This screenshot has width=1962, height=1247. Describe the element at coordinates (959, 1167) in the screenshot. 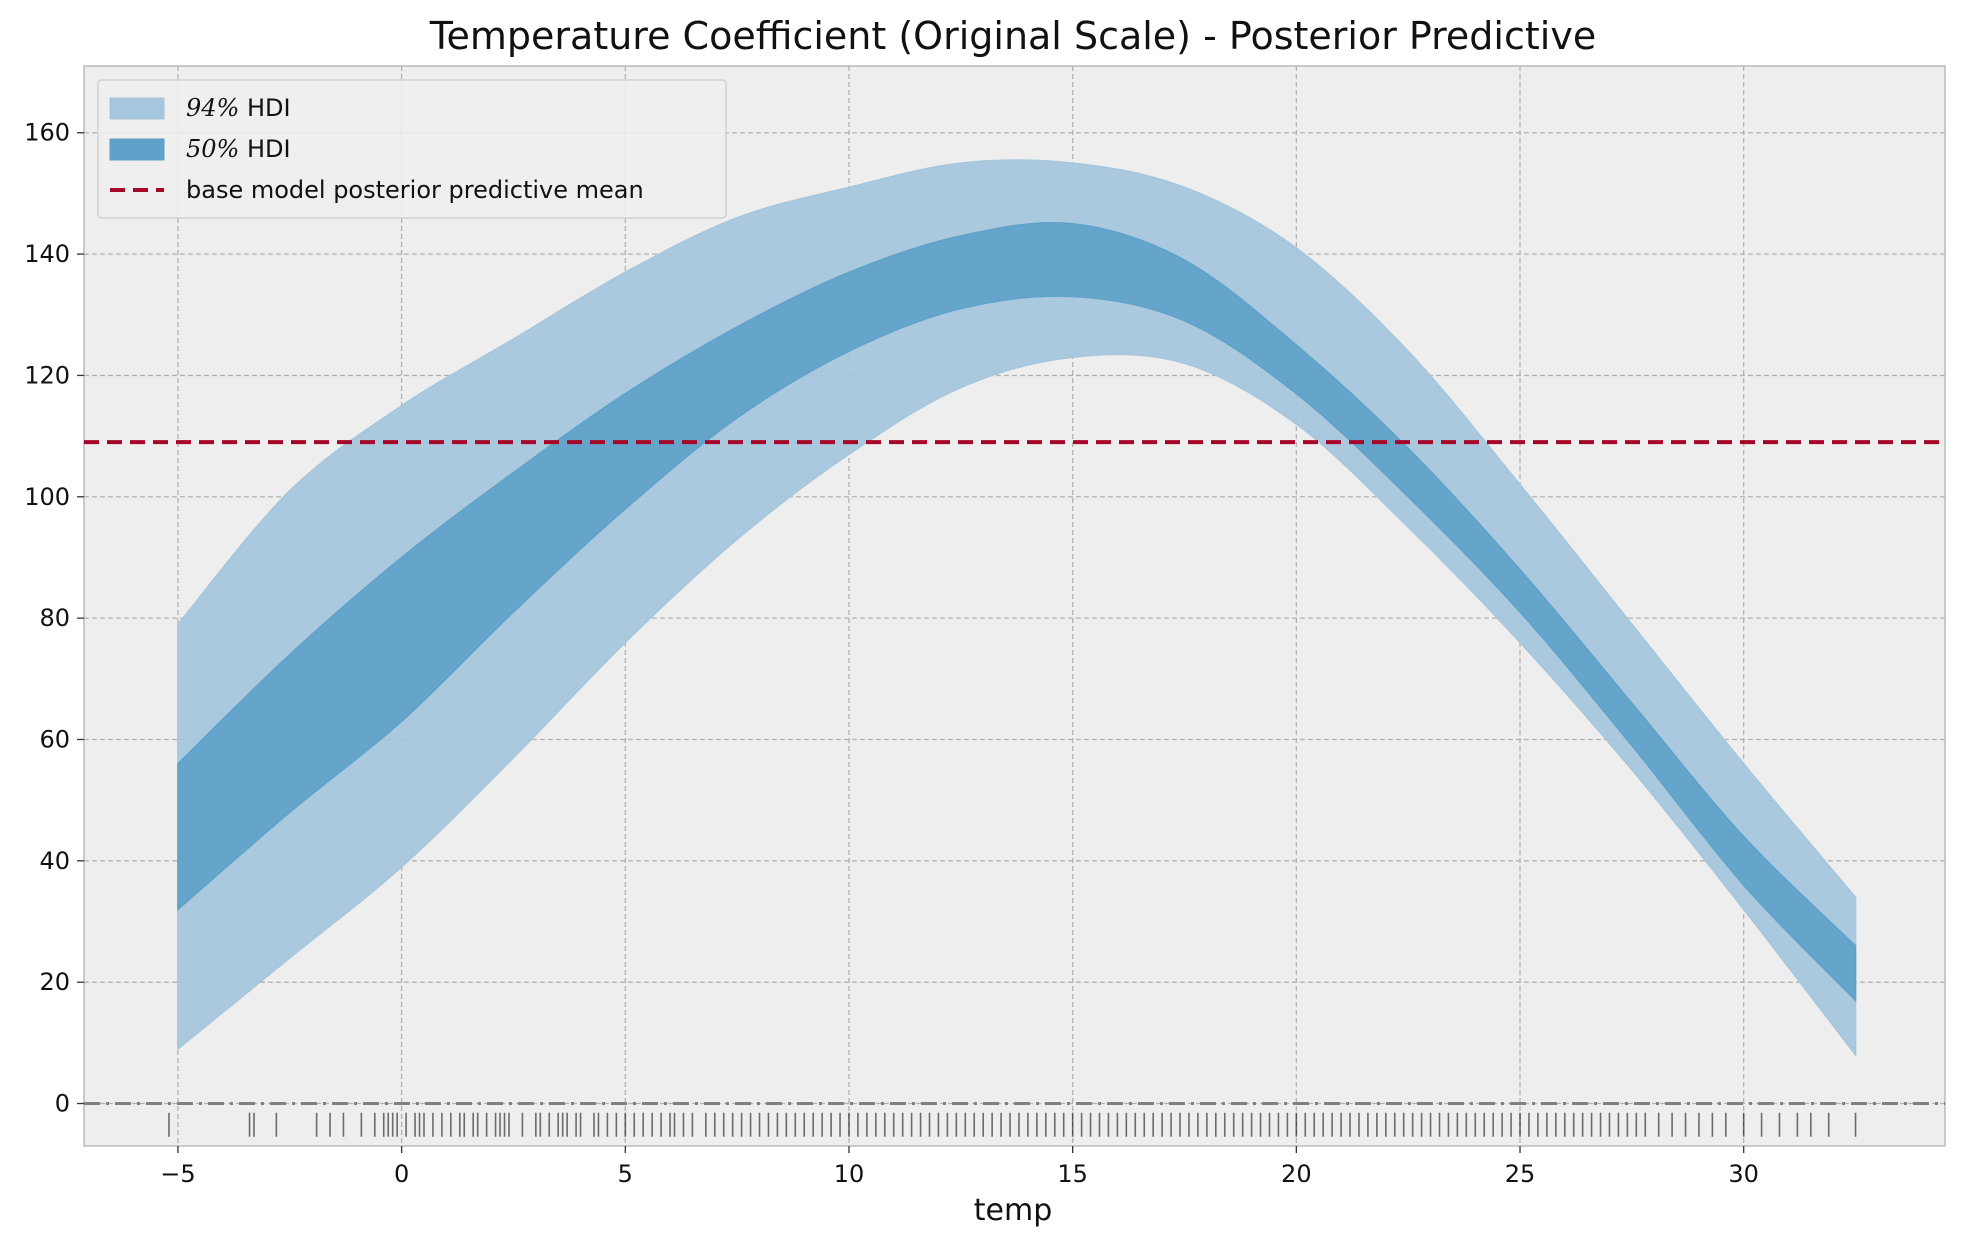

I see `x-axis-ticks: −5 0 5 10 15 20 25 30` at that location.